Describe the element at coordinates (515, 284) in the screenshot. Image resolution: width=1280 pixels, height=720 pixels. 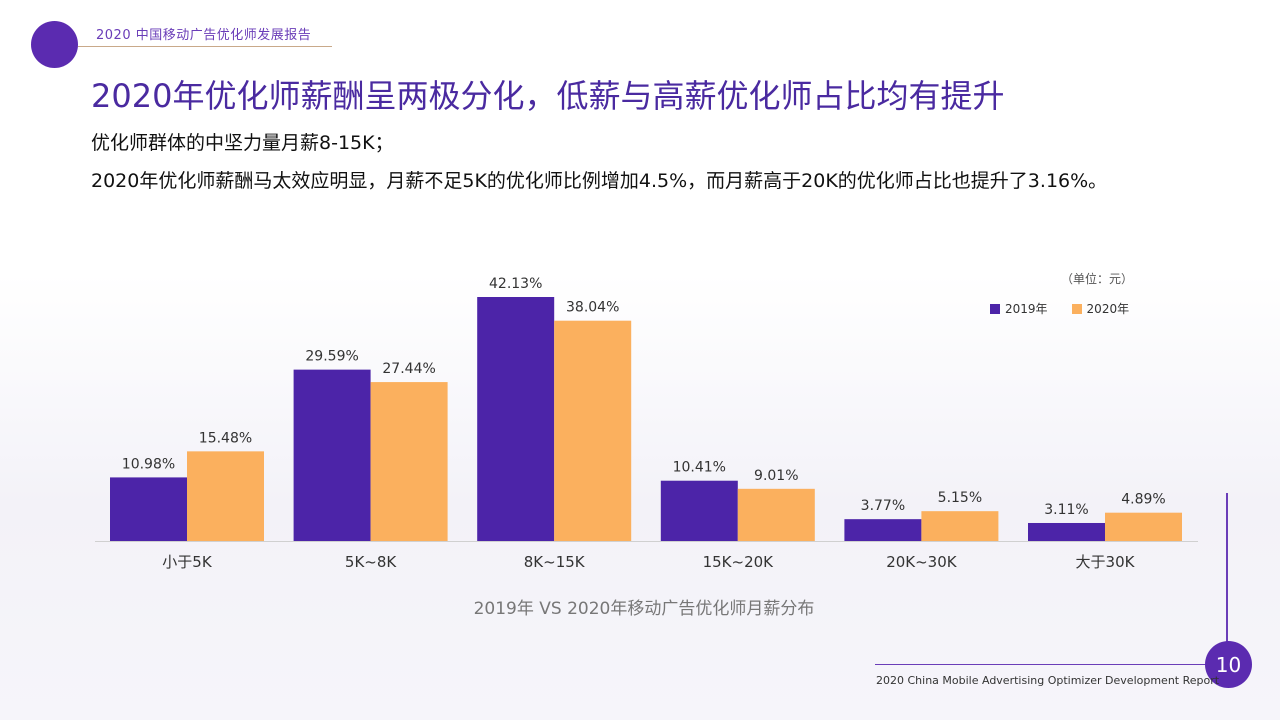
I see `data-label-2019-2: 42.13%` at that location.